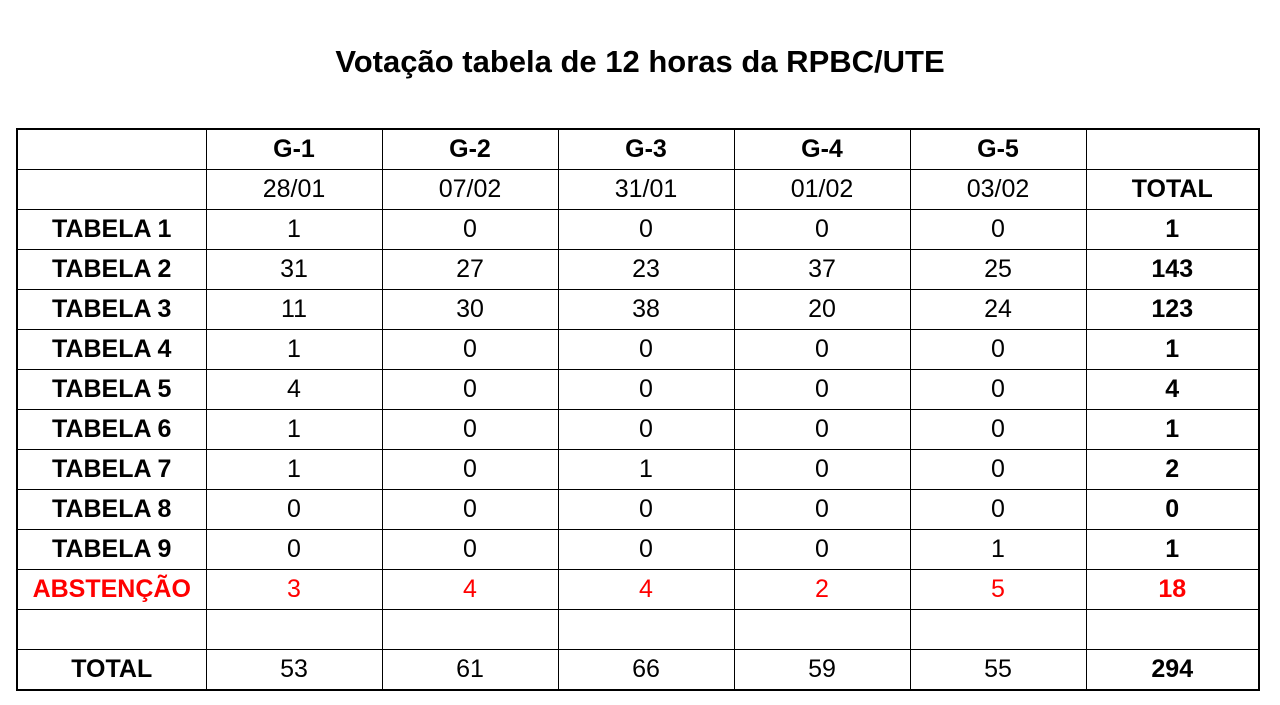 This screenshot has height=705, width=1280. Describe the element at coordinates (111, 629) in the screenshot. I see `row-label` at that location.